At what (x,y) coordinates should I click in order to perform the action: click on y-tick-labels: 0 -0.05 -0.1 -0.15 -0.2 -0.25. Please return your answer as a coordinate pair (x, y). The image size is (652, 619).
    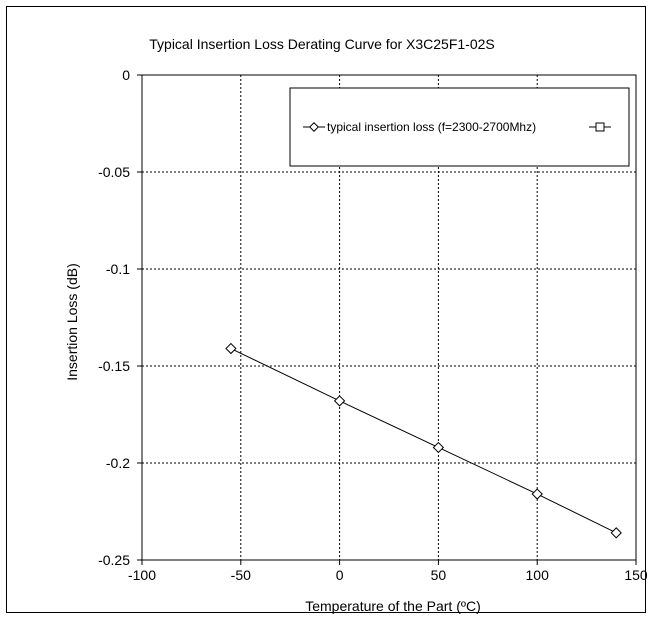
    Looking at the image, I should click on (120, 317).